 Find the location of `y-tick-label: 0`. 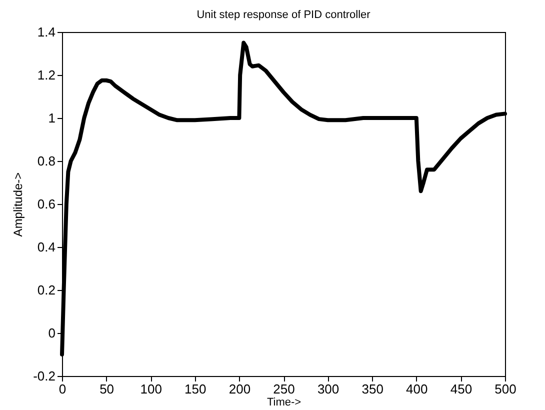

y-tick-label: 0 is located at coordinates (52, 333).